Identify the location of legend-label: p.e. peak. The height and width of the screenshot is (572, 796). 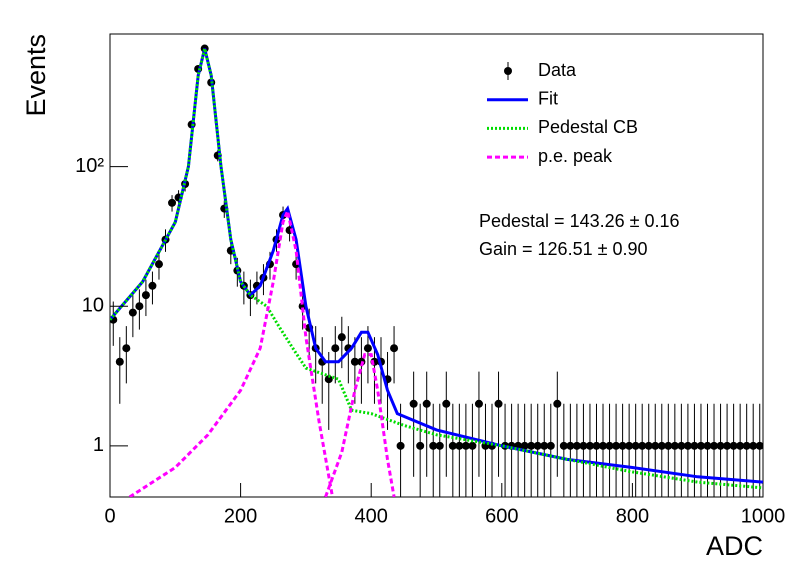
(575, 156).